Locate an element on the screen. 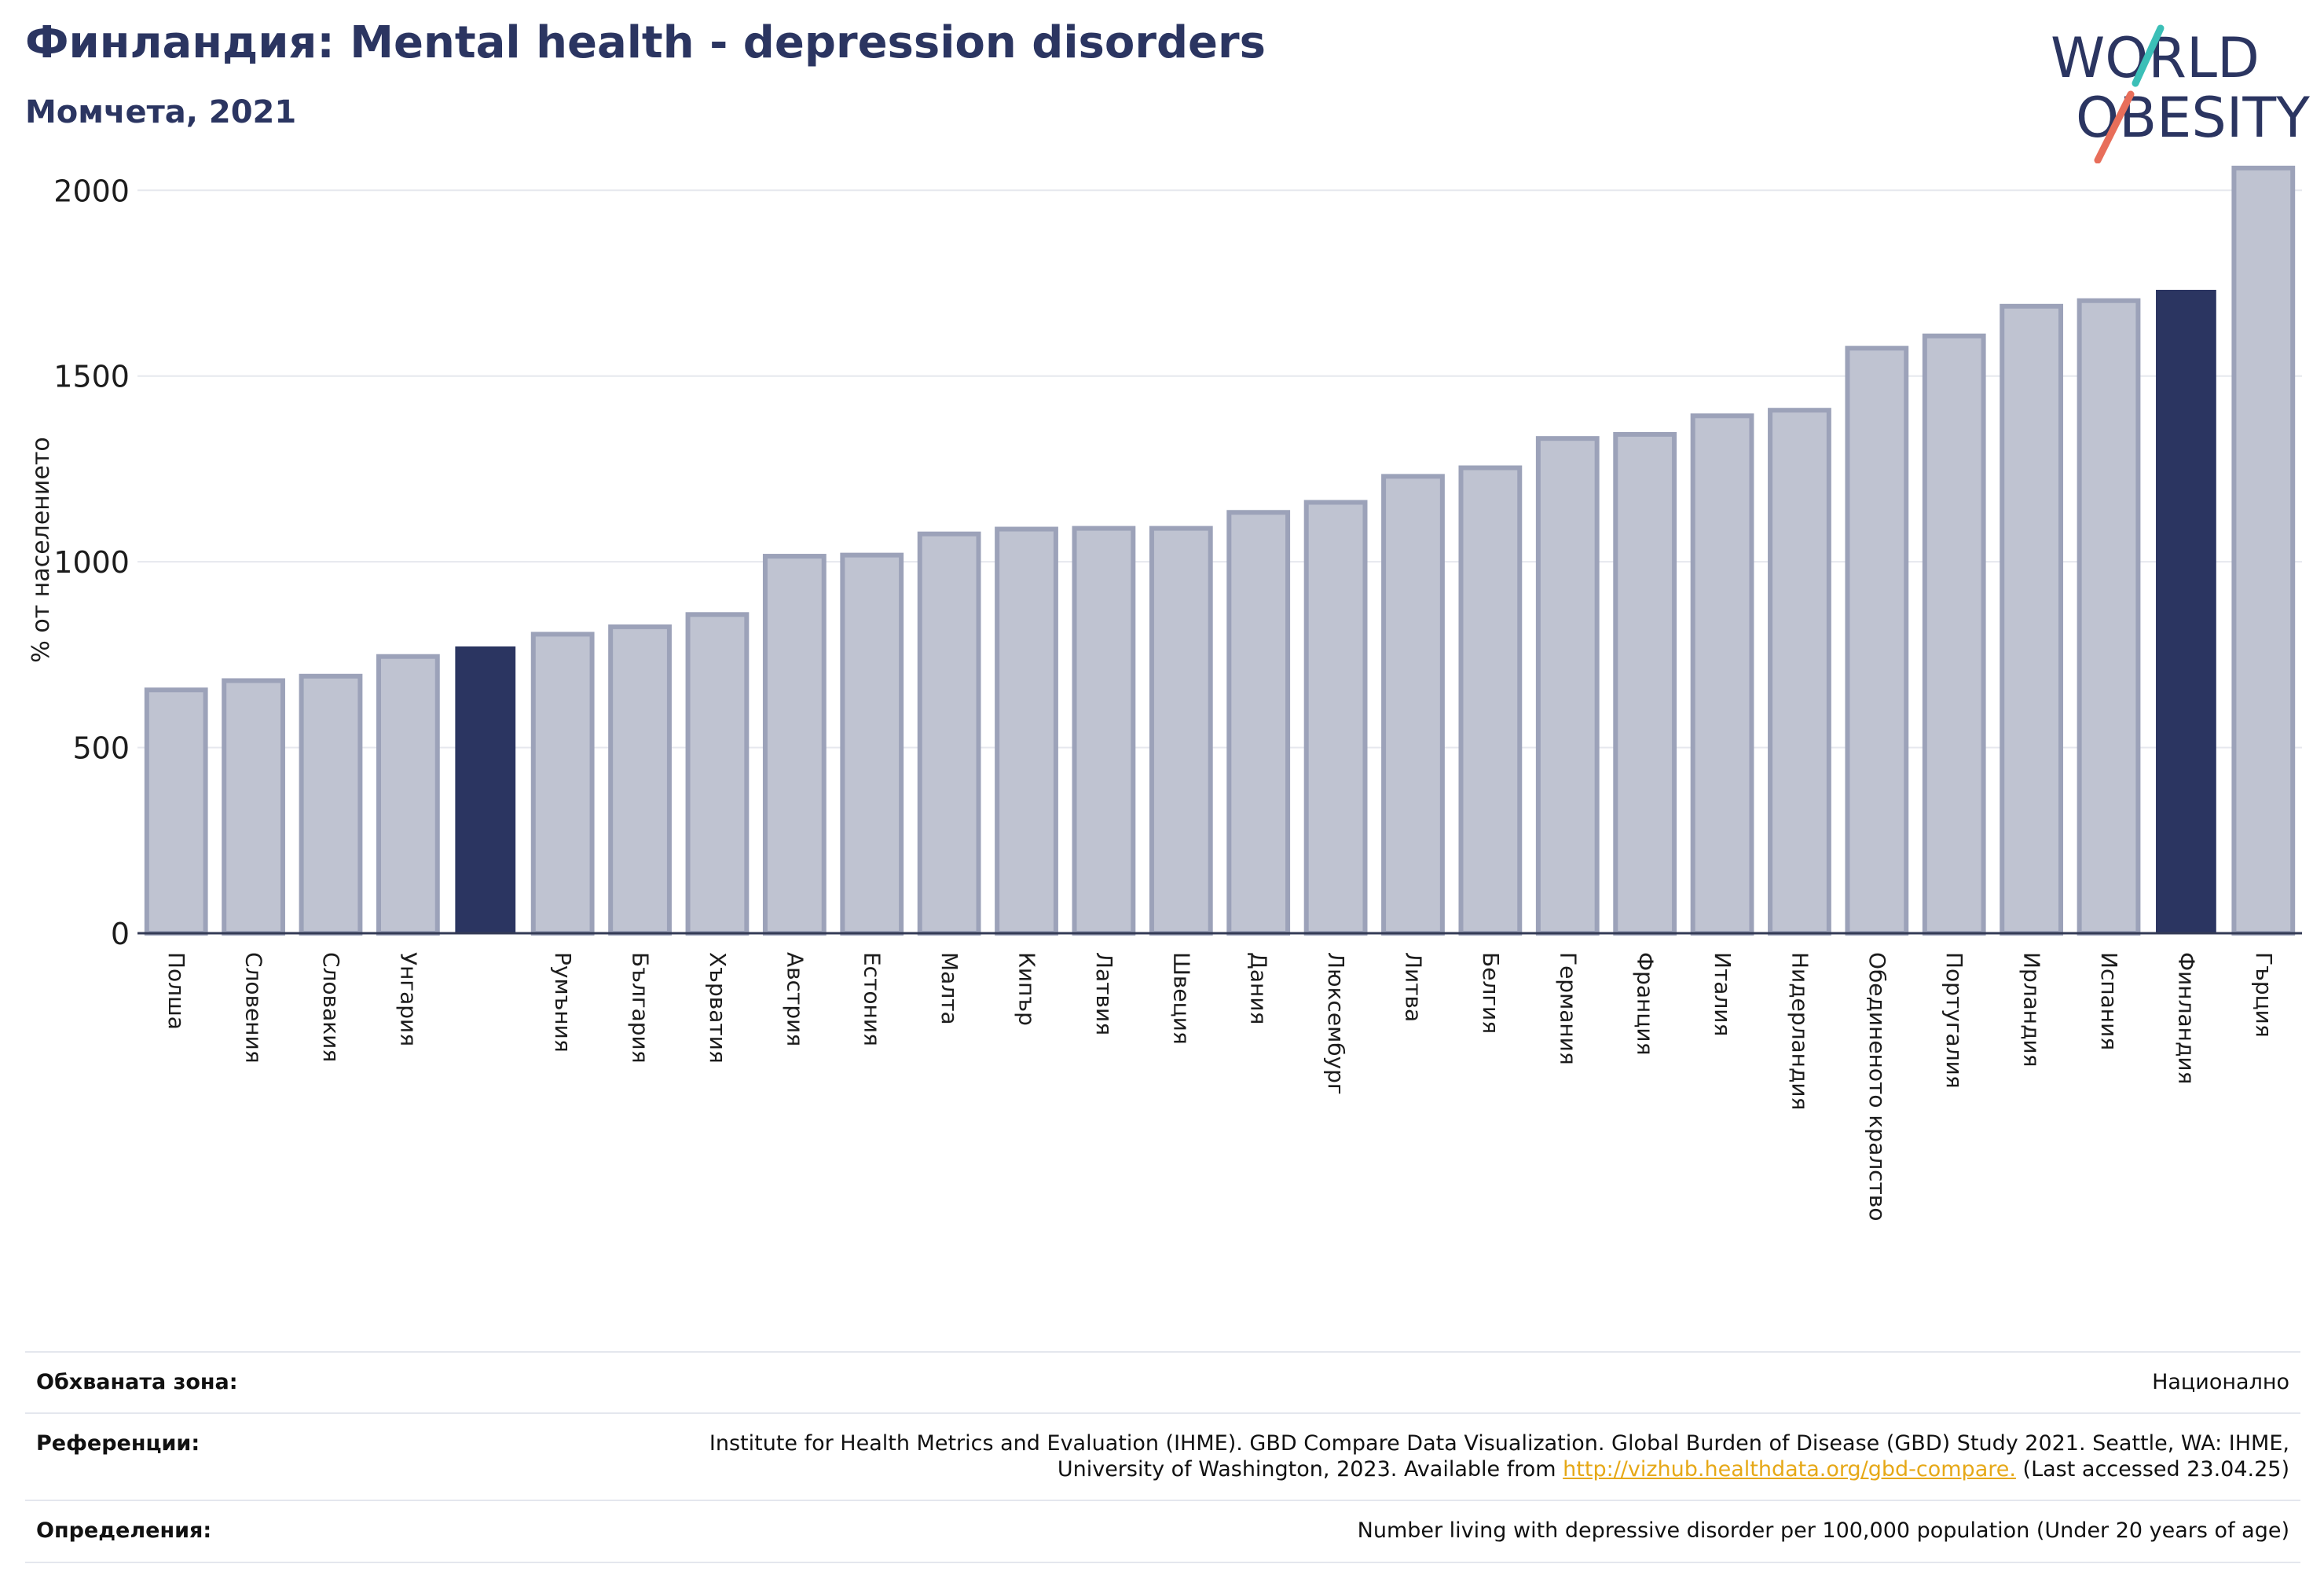 The height and width of the screenshot is (1586, 2324). x-tick-label: Португалия is located at coordinates (1954, 1020).